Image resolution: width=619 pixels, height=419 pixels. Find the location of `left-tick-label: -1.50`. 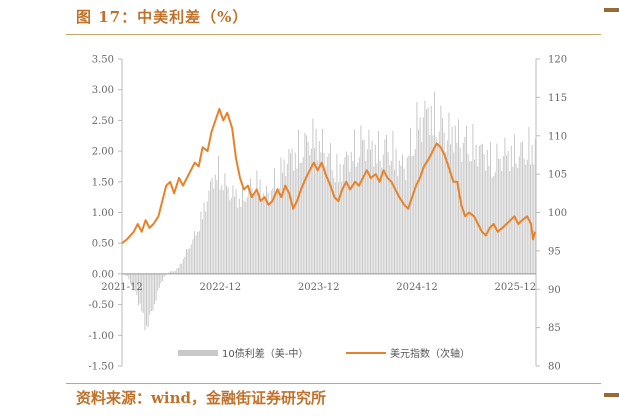

left-tick-label: -1.50 is located at coordinates (101, 367).